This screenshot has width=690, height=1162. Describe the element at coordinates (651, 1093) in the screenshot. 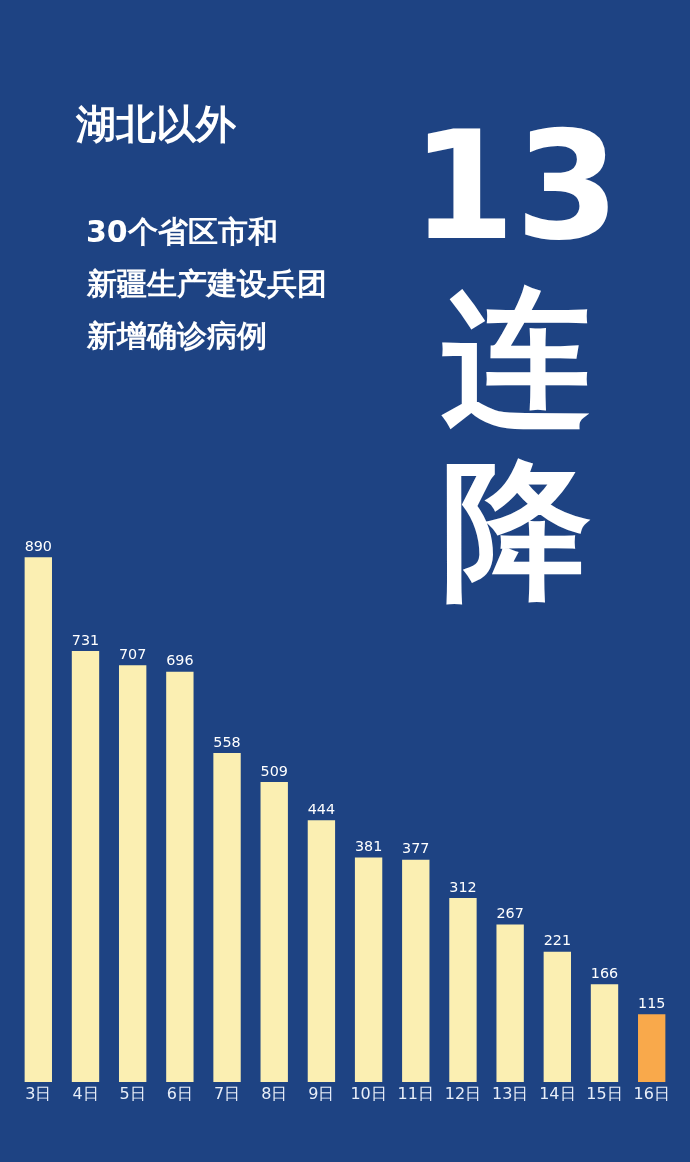

I see `x-tick-label: 16日` at that location.